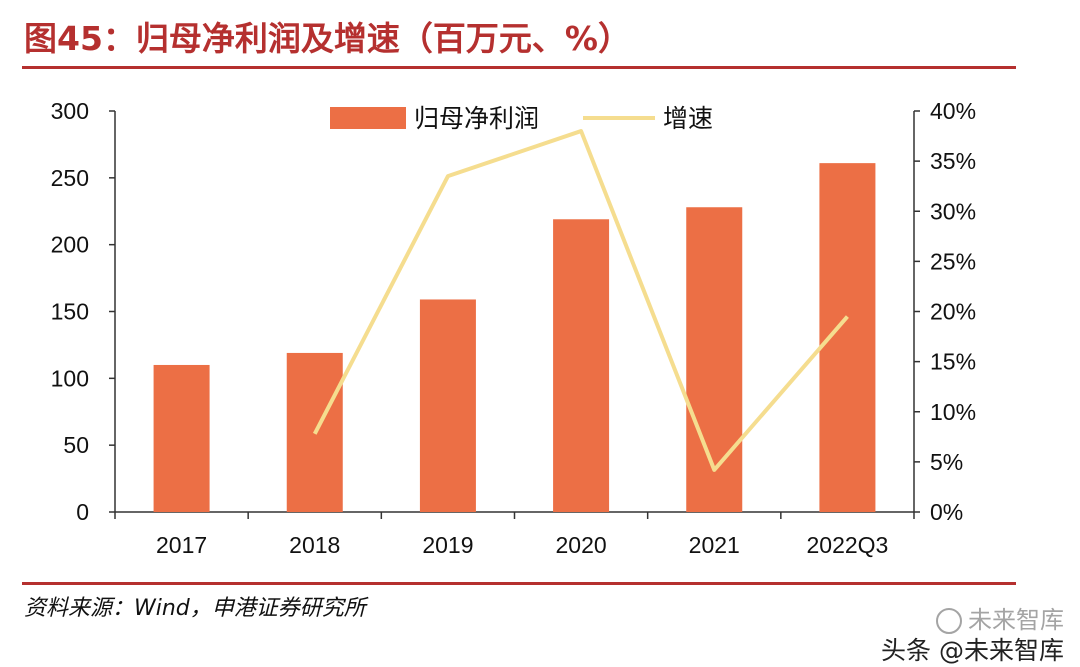 This screenshot has width=1080, height=667. Describe the element at coordinates (714, 545) in the screenshot. I see `x-tick-label: 2021` at that location.